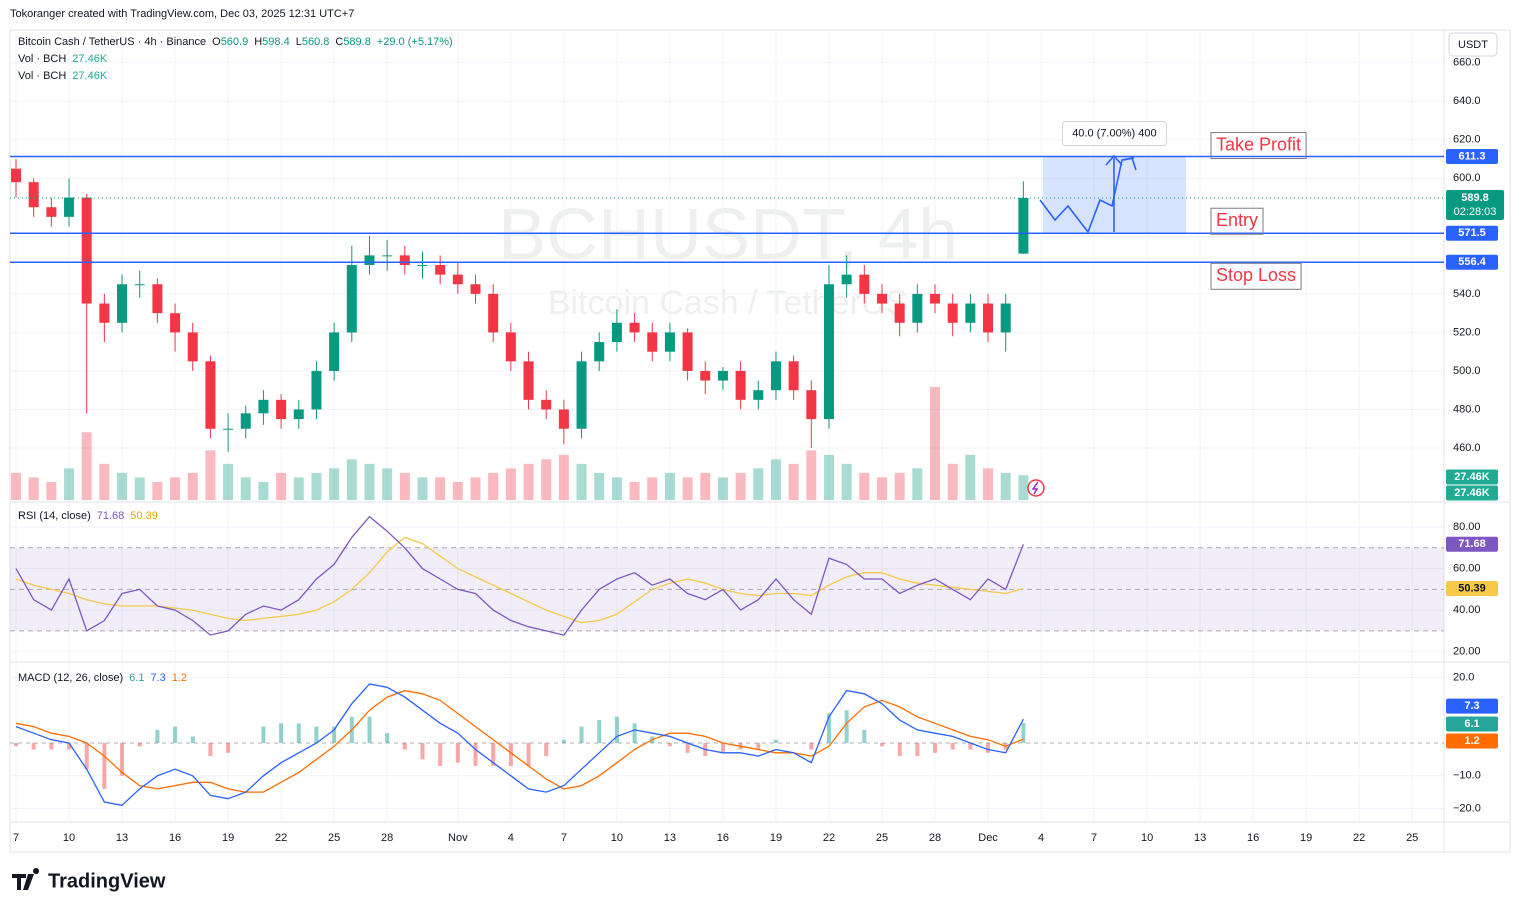 Image resolution: width=1520 pixels, height=912 pixels. I want to click on legend-item: C, so click(339, 42).